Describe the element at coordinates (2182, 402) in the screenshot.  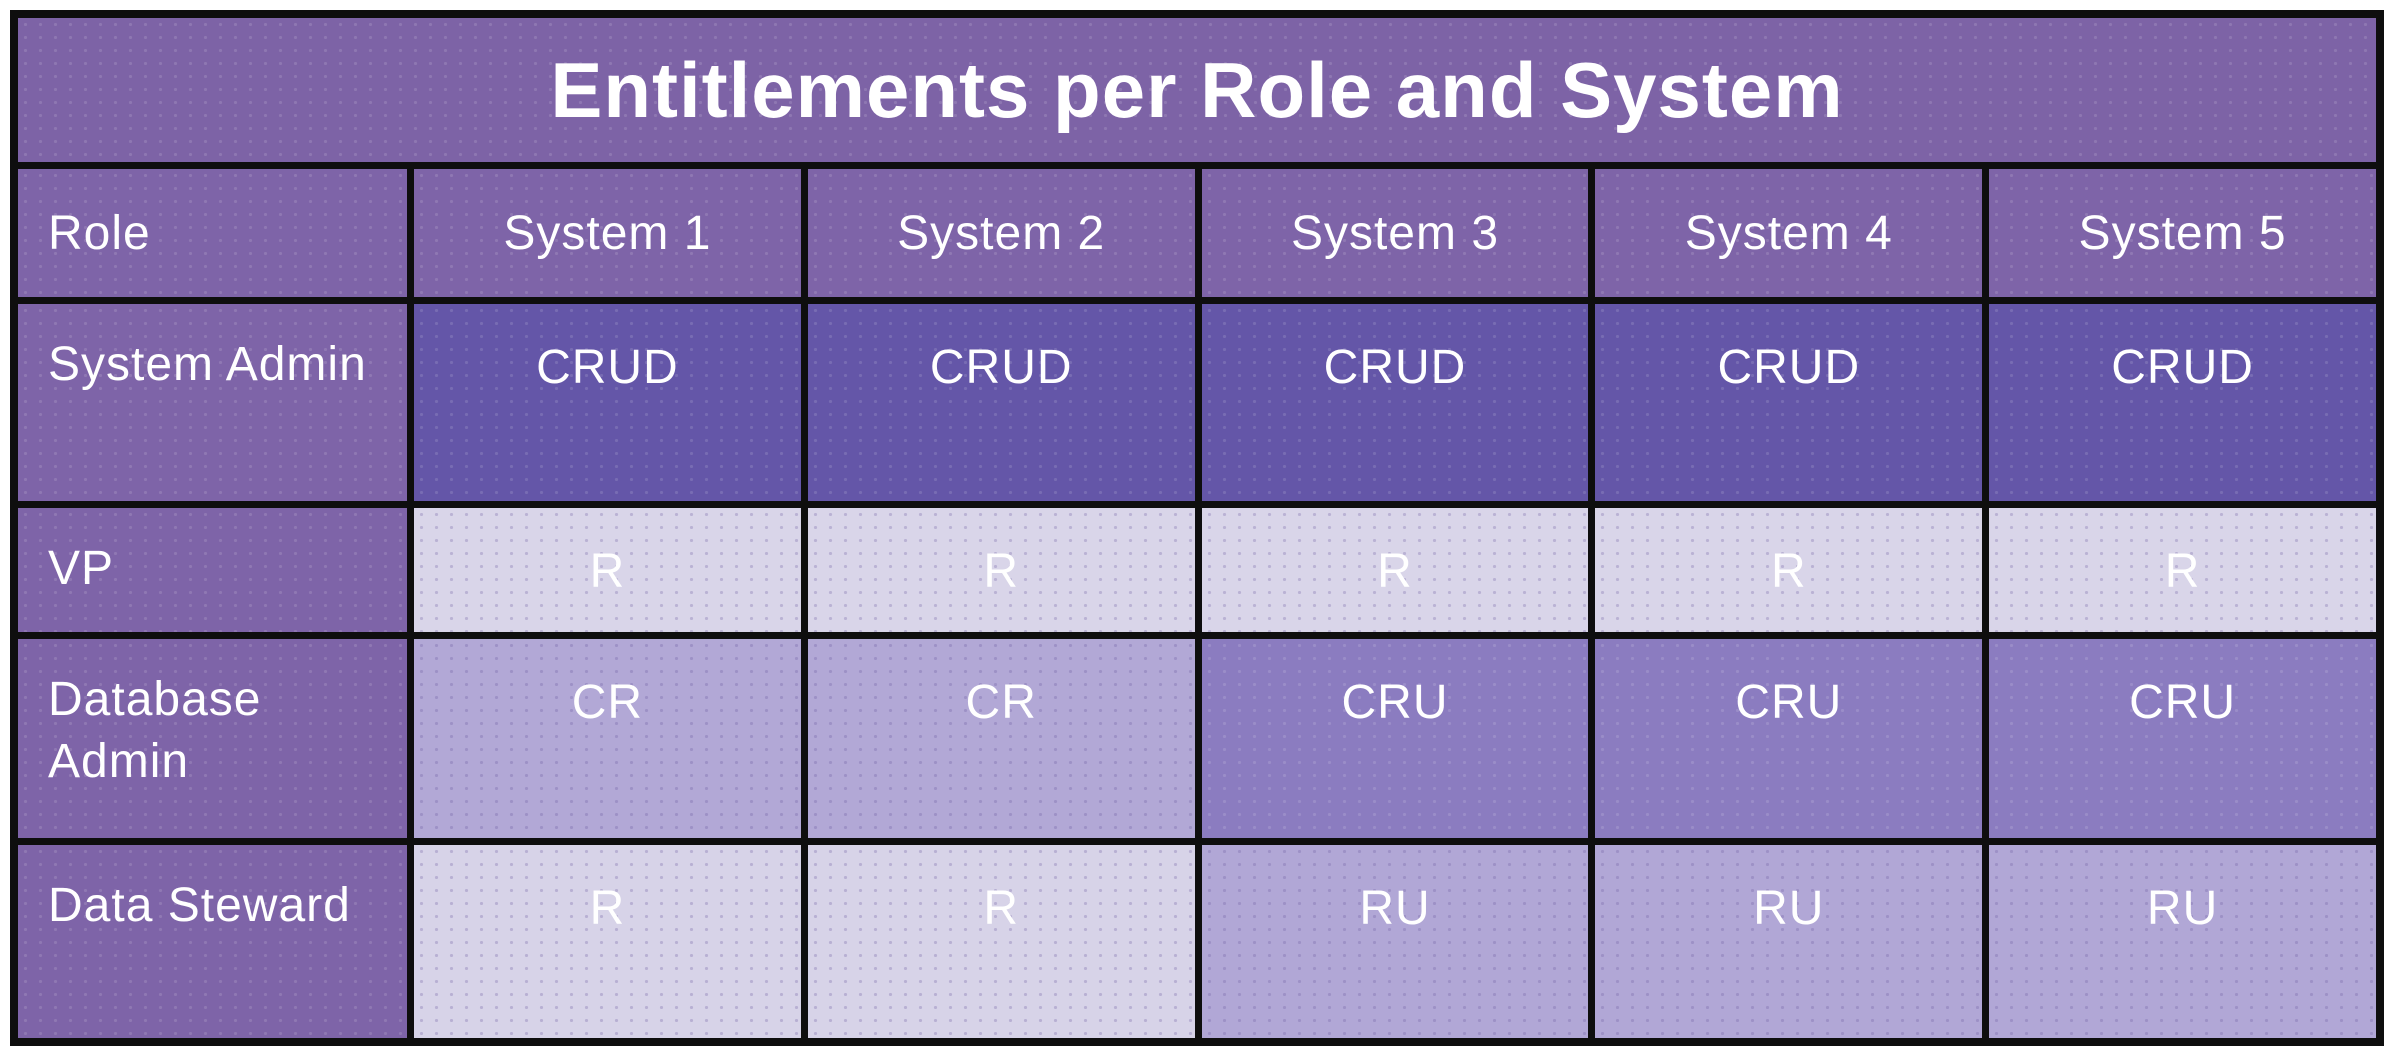
I see `cell-system-admin-system-5: CRUD` at that location.